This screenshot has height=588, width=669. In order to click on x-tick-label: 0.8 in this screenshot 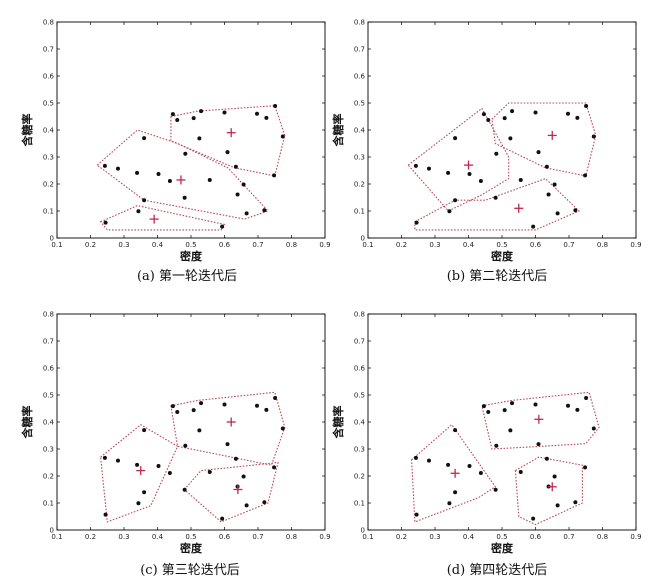, I will do `click(291, 537)`.